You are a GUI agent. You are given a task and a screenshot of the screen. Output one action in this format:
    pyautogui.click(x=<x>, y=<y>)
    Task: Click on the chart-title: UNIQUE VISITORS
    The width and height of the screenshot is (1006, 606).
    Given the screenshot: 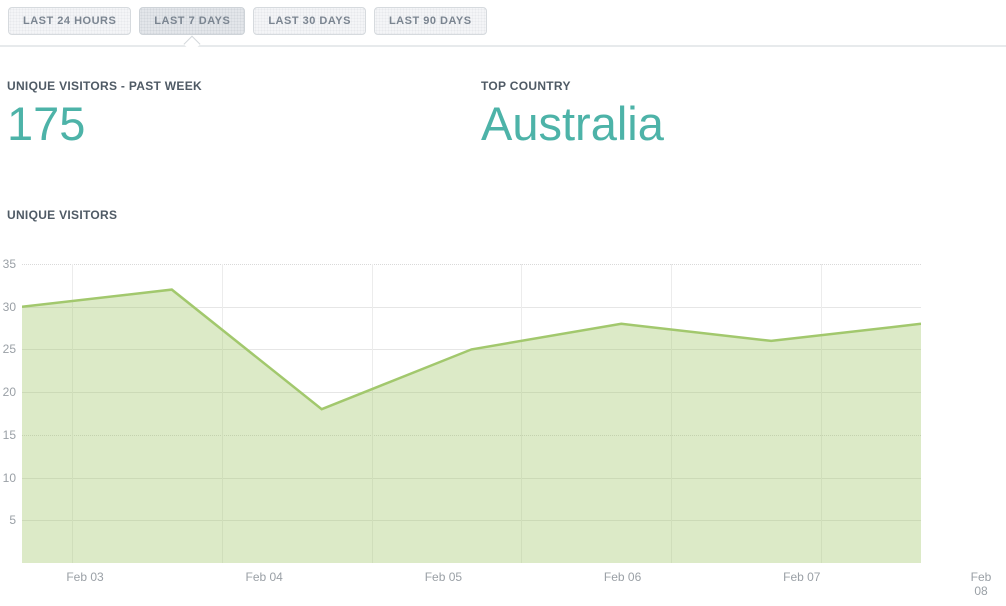 What is the action you would take?
    pyautogui.click(x=62, y=215)
    